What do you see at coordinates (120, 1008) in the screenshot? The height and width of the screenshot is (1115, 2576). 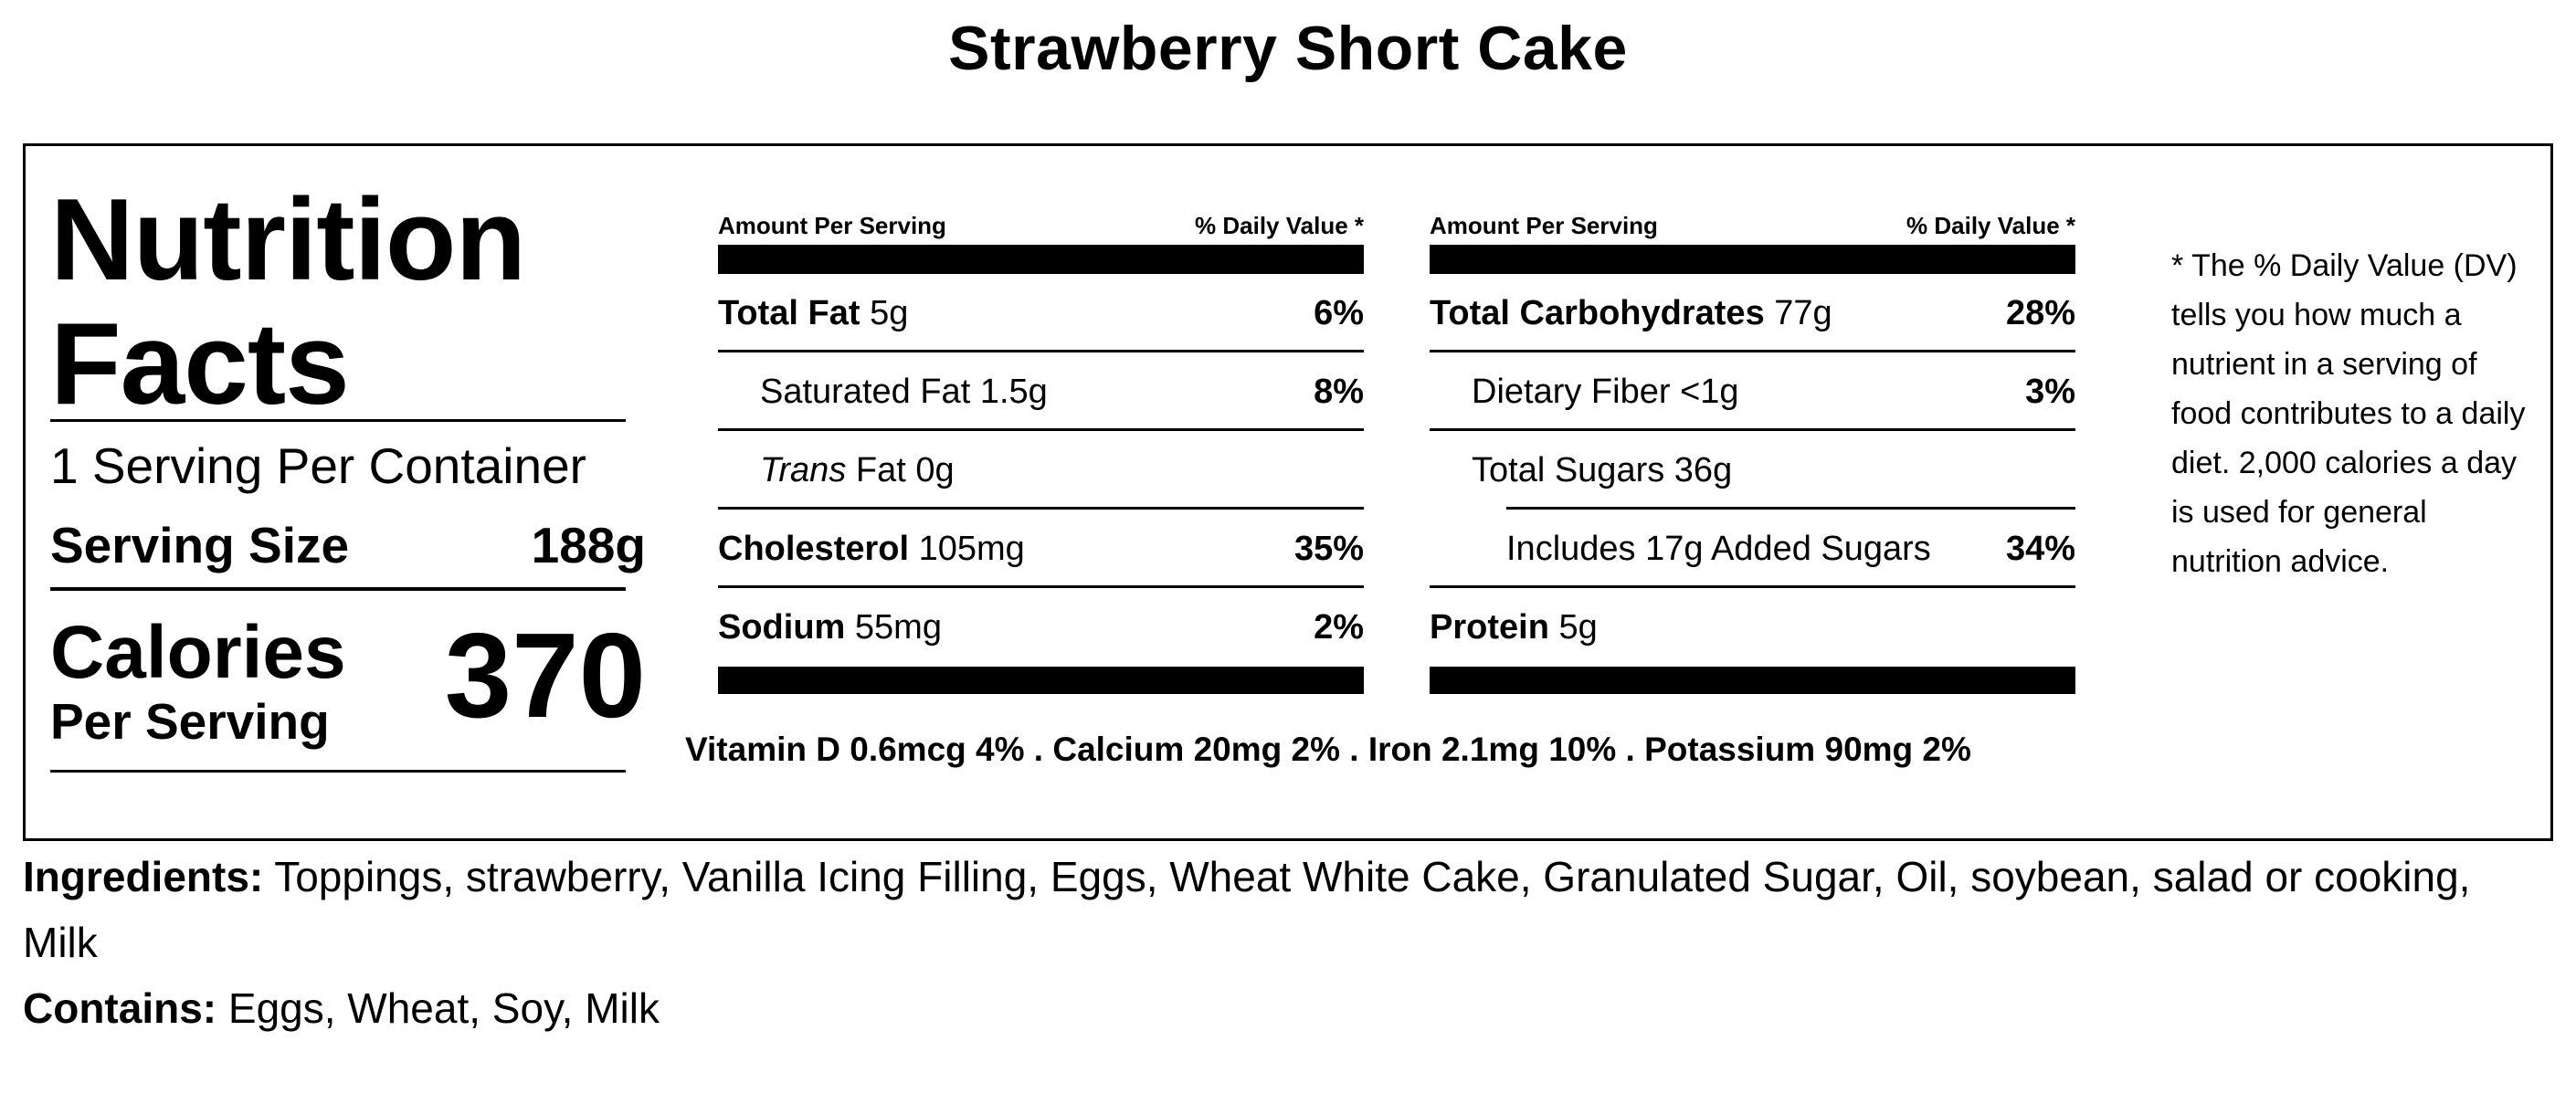 I see `contains-label: Contains:` at bounding box center [120, 1008].